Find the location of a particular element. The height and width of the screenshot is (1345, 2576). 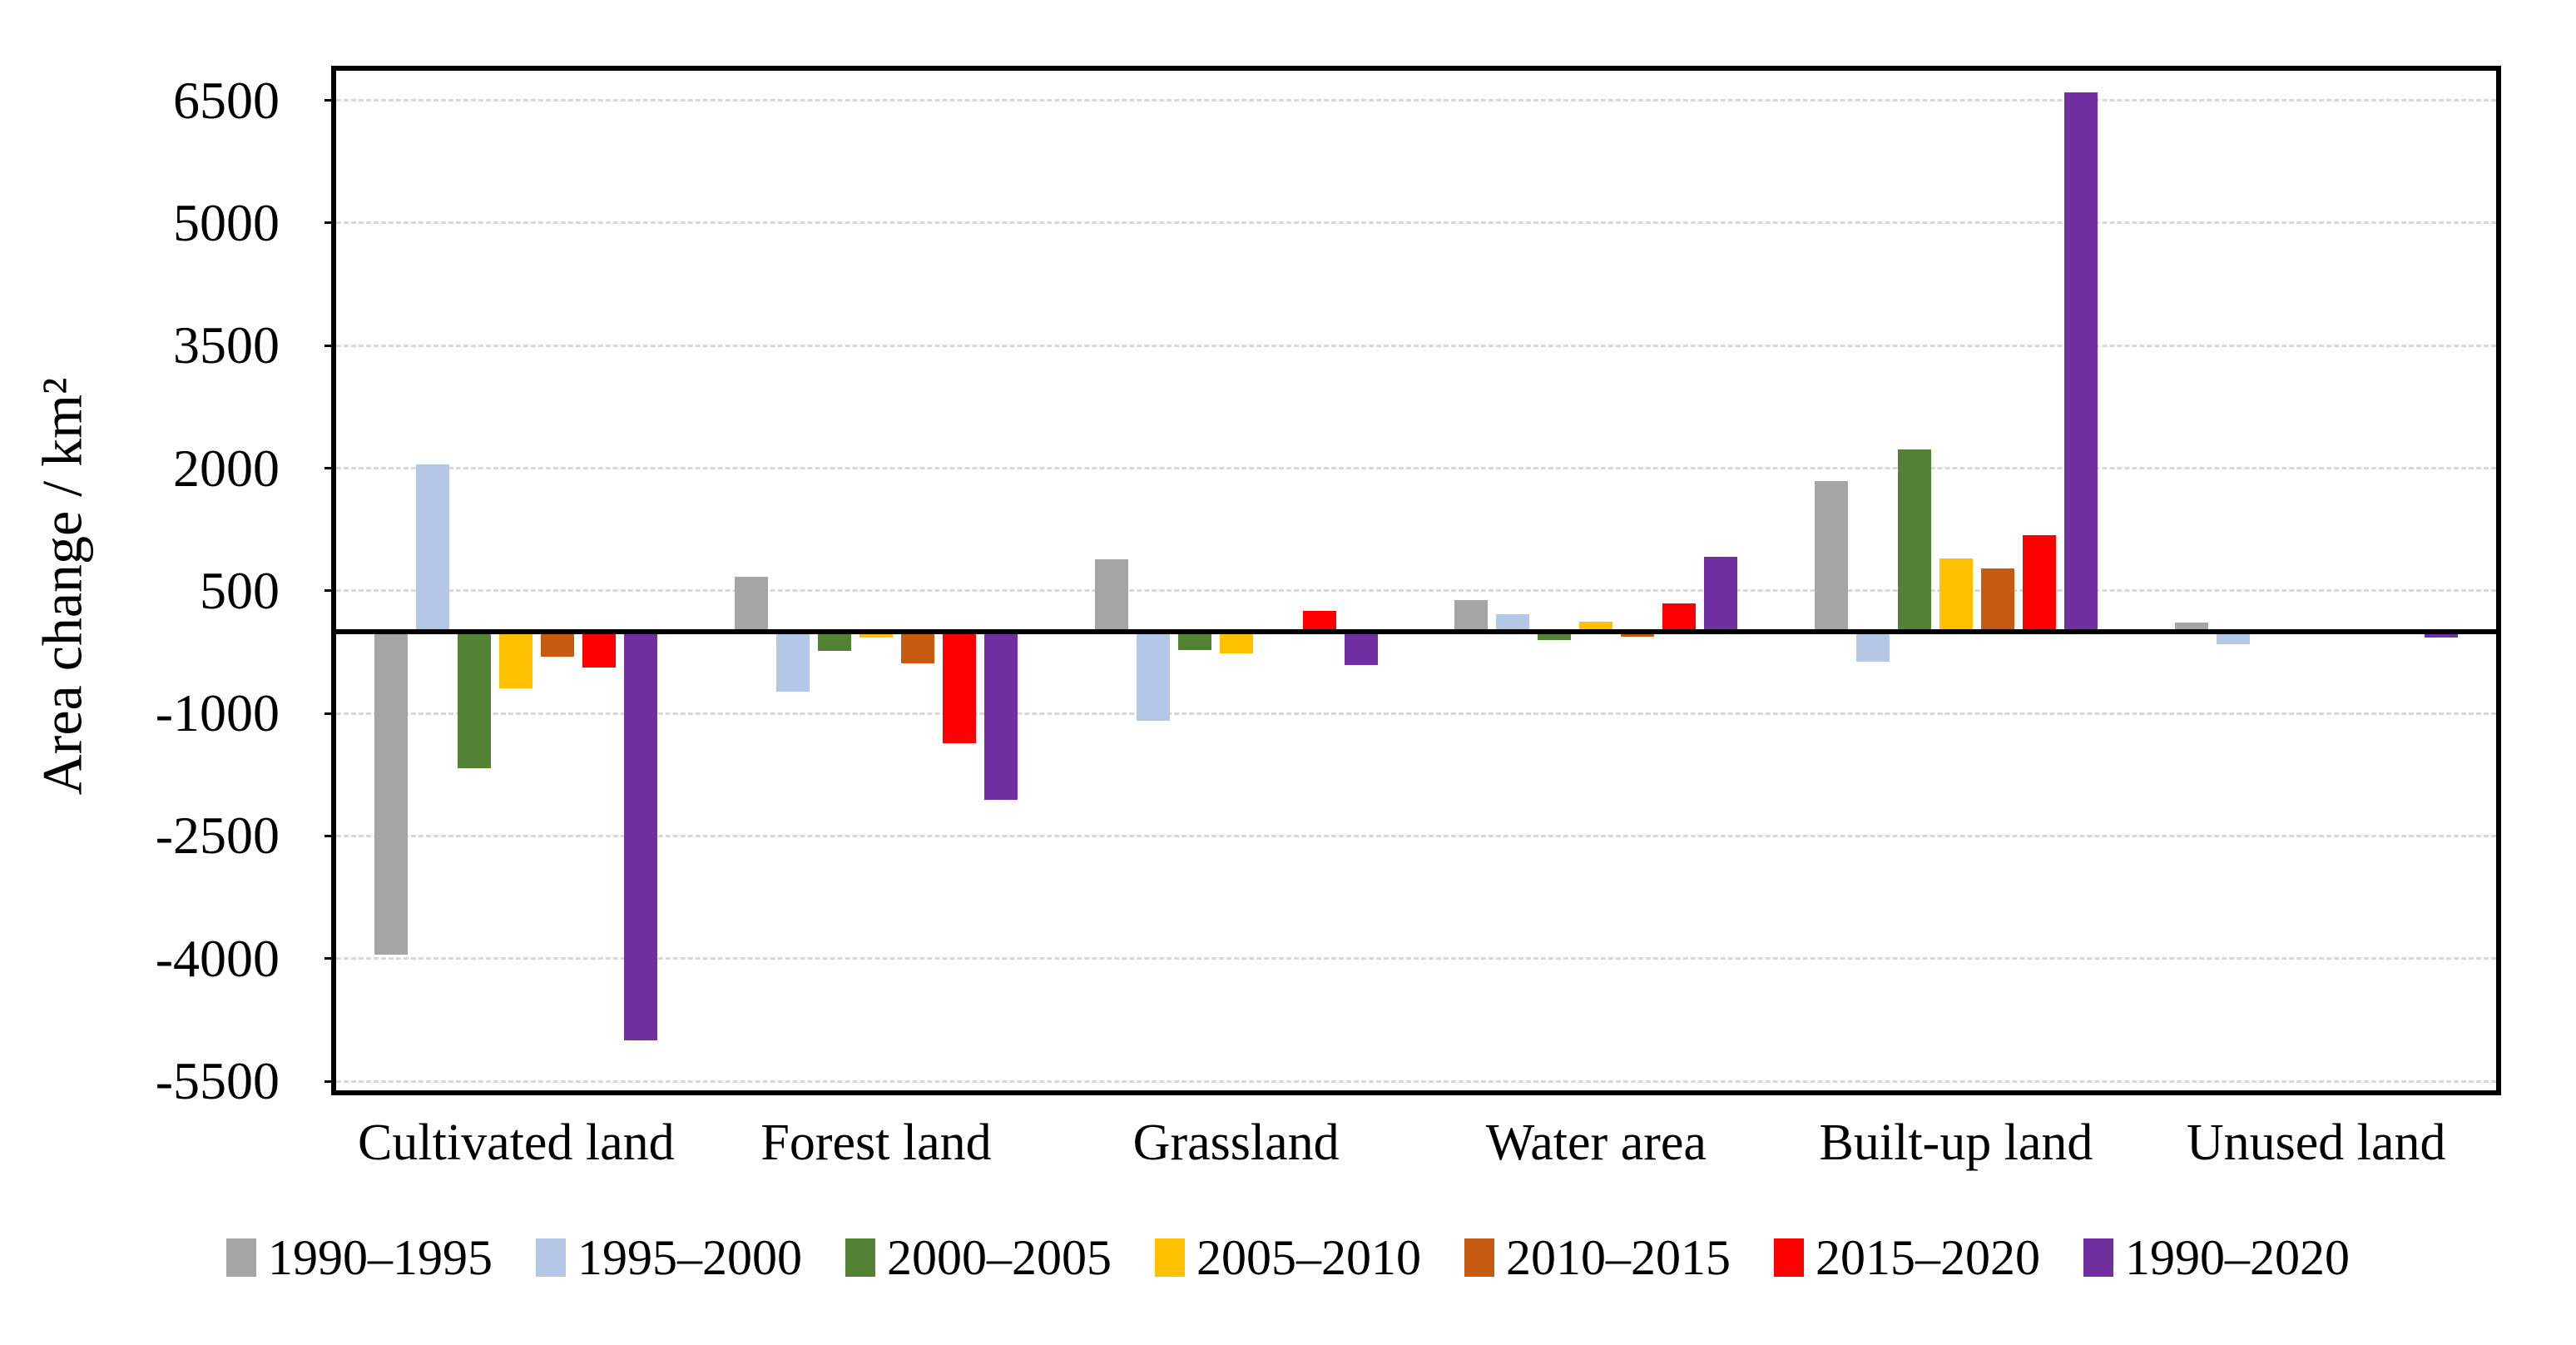

legend-label: 2010–2015 is located at coordinates (1618, 1257).